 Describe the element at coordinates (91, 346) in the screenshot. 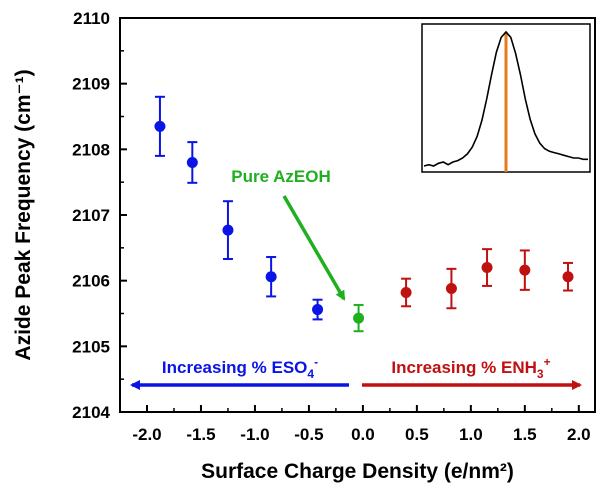

I see `y-tick-label: 2105` at that location.